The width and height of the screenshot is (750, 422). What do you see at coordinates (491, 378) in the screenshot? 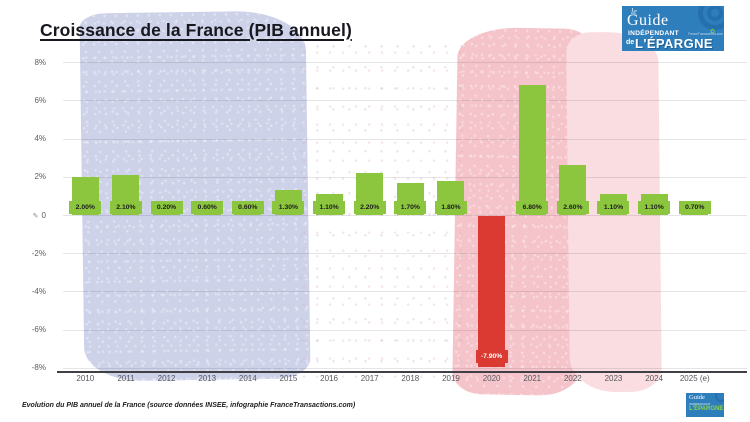
I see `x-axis-tick-label: 2020` at bounding box center [491, 378].